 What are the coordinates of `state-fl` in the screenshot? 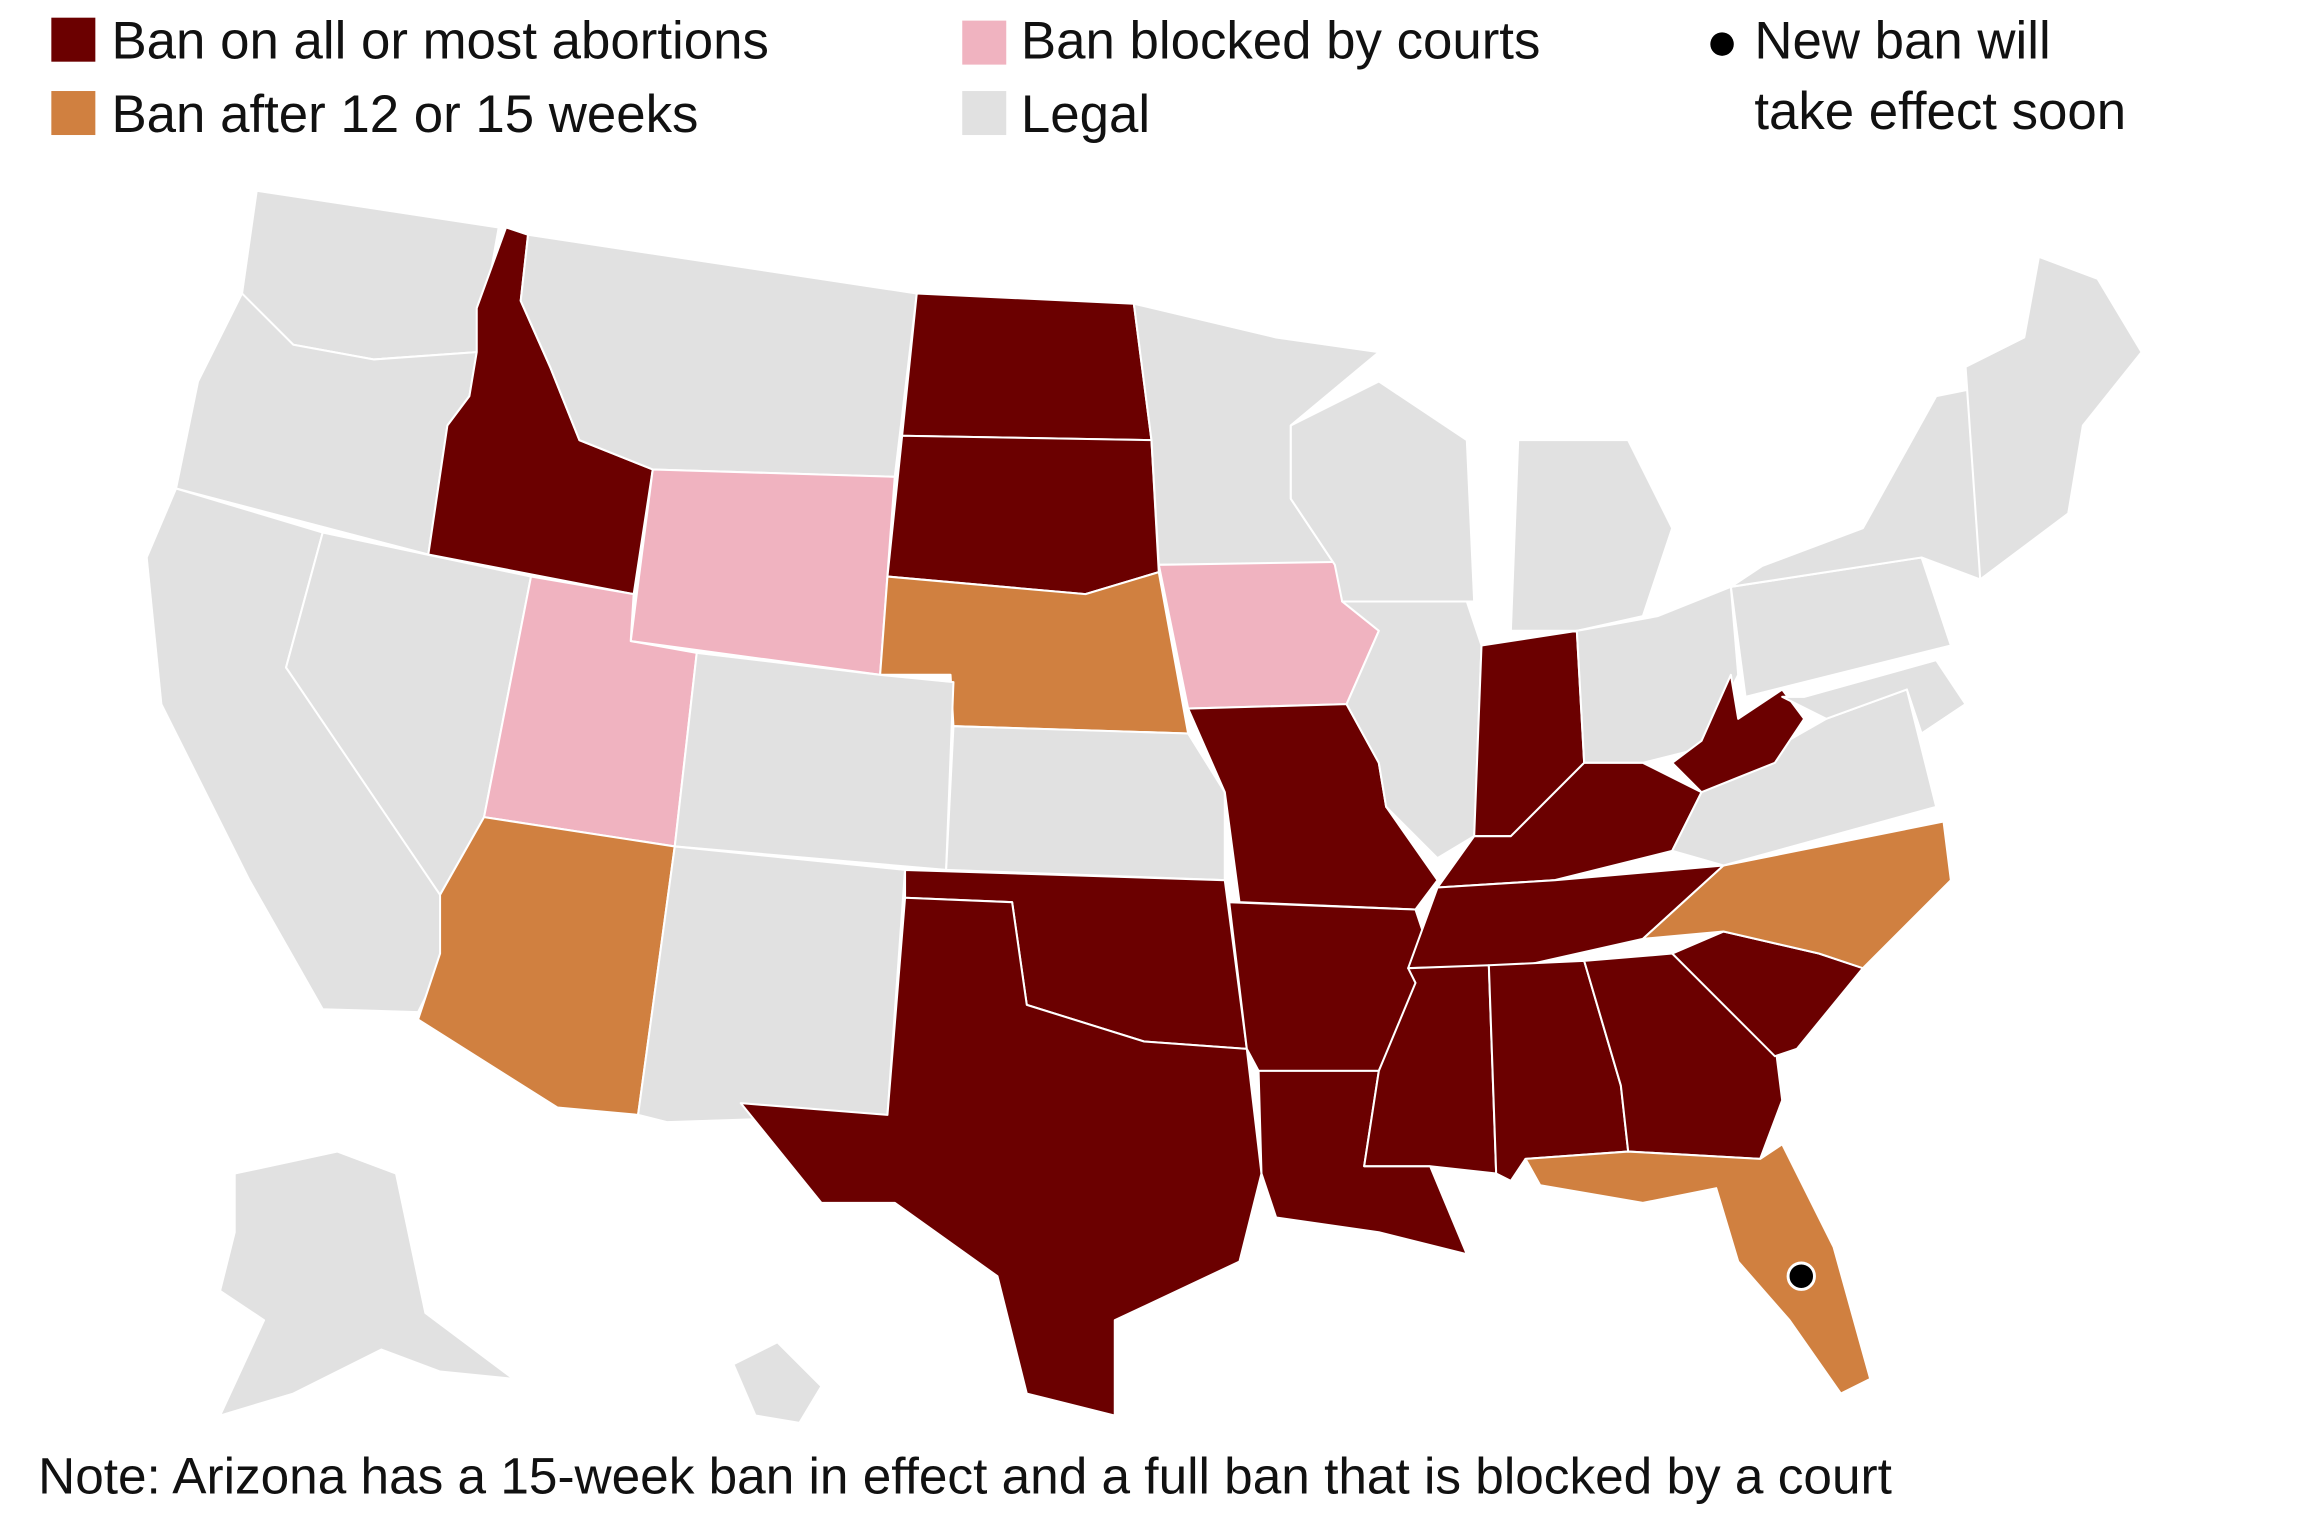 It's located at (1698, 1269).